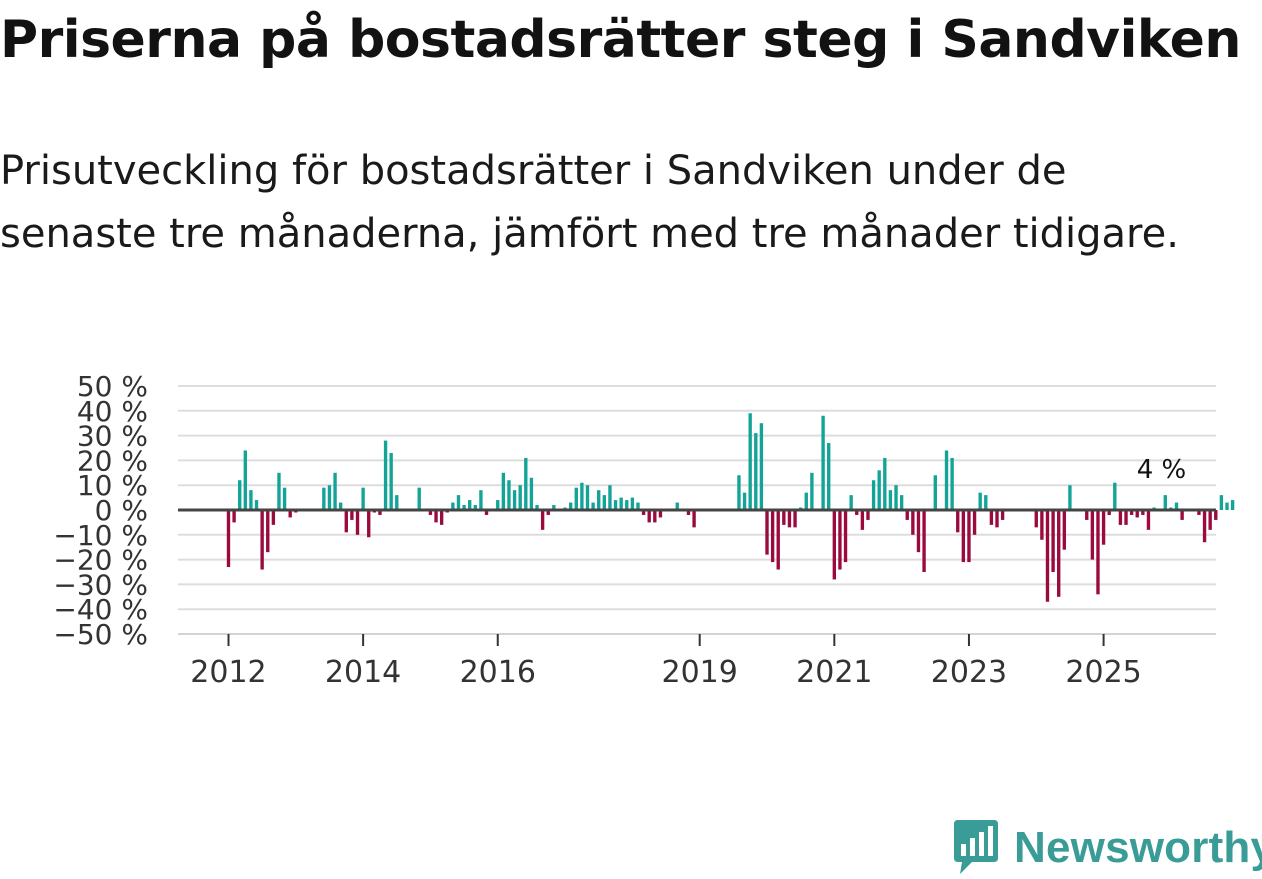 Image resolution: width=1262 pixels, height=879 pixels. I want to click on y-tick-label: −50 %, so click(100, 634).